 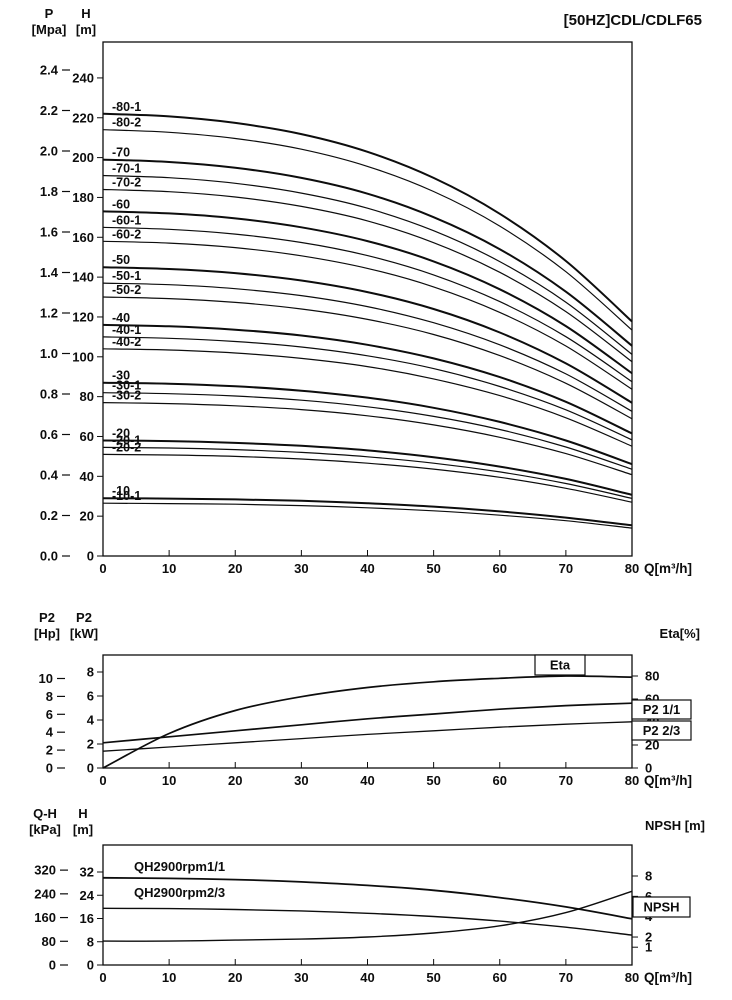 I want to click on main-p-axis-header: P [Mpa], so click(x=49, y=22).